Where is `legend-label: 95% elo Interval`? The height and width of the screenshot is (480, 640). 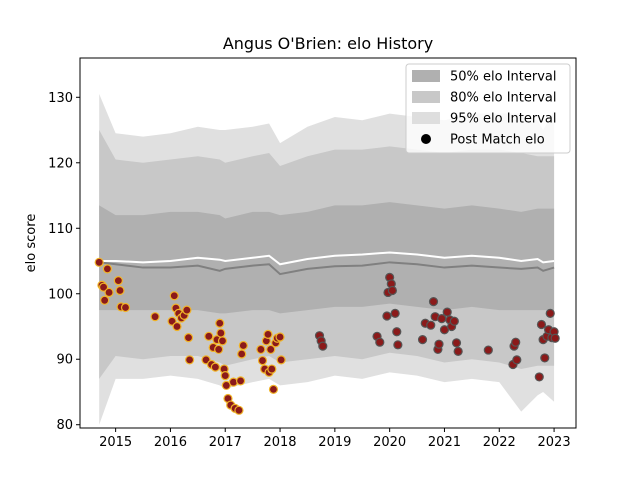 legend-label: 95% elo Interval is located at coordinates (503, 119).